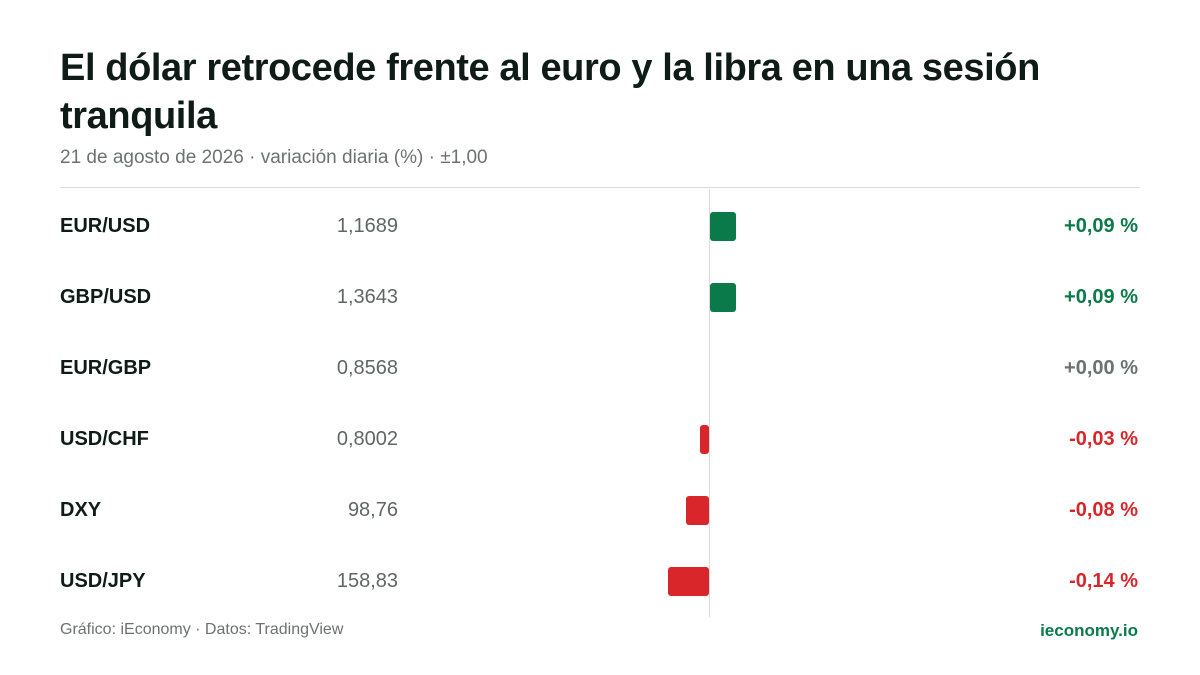 The height and width of the screenshot is (675, 1200). What do you see at coordinates (372, 510) in the screenshot?
I see `price-value: 98,76` at bounding box center [372, 510].